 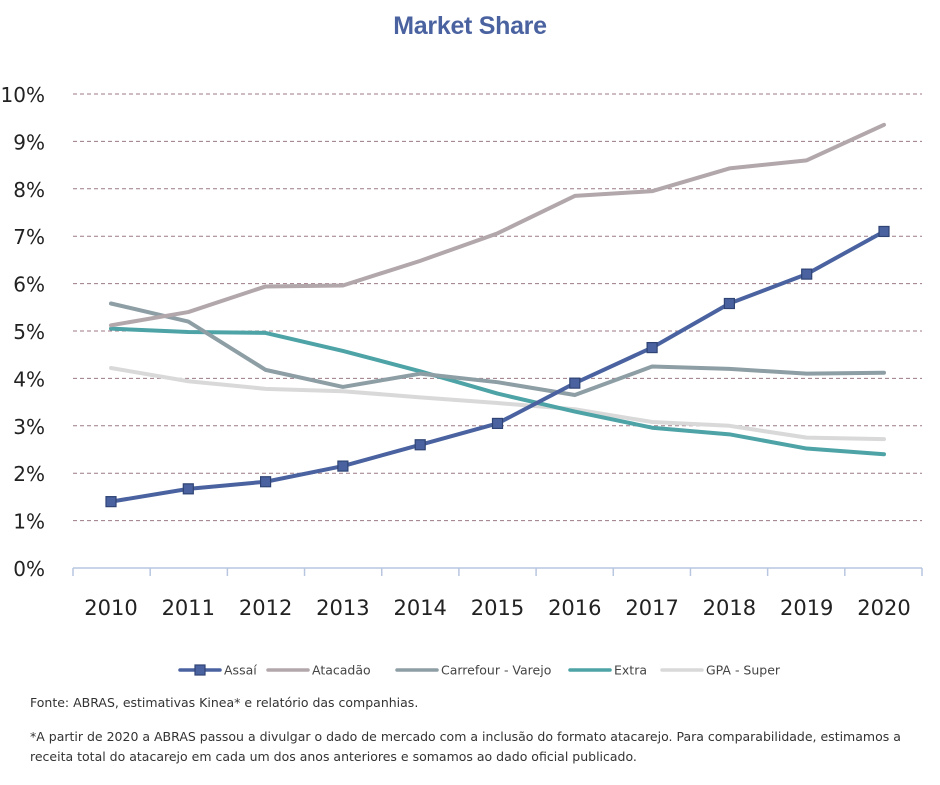 I want to click on legend-label: Carrefour - Varejo, so click(x=496, y=670).